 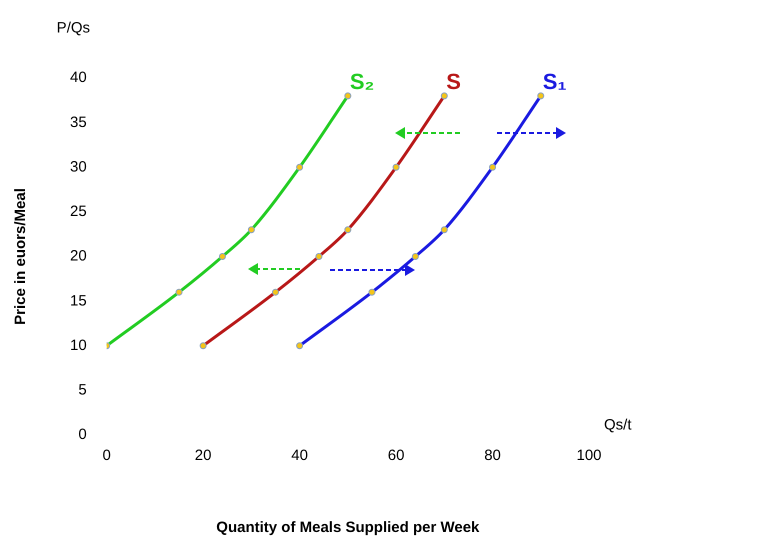 What do you see at coordinates (78, 167) in the screenshot?
I see `y-tick-label: 30` at bounding box center [78, 167].